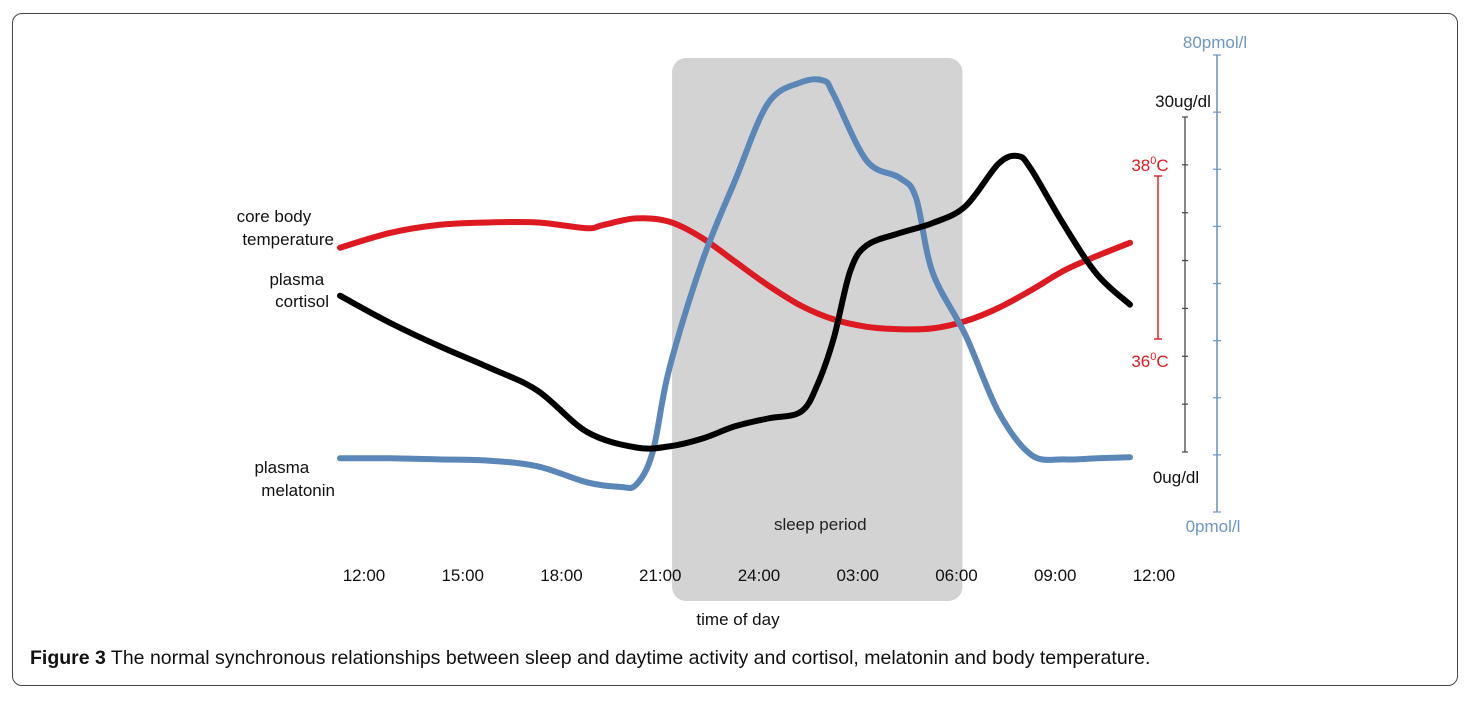 The image size is (1469, 703). What do you see at coordinates (1183, 101) in the screenshot?
I see `cortisol-axis-max-label: 30ug/dl` at bounding box center [1183, 101].